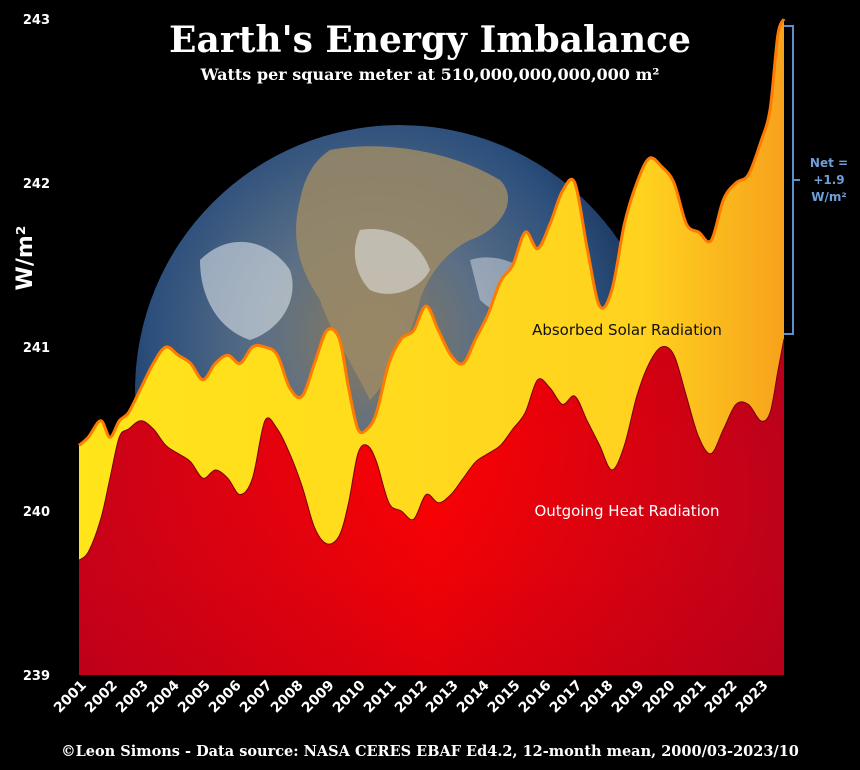 The image size is (860, 770). What do you see at coordinates (442, 697) in the screenshot?
I see `x-tick-label: 2013` at bounding box center [442, 697].